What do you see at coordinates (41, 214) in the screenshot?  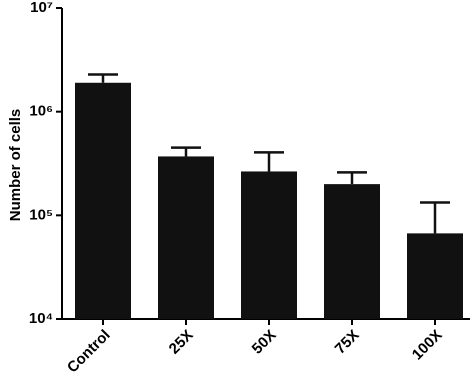 I see `y-tick-label: 10⁵` at bounding box center [41, 214].